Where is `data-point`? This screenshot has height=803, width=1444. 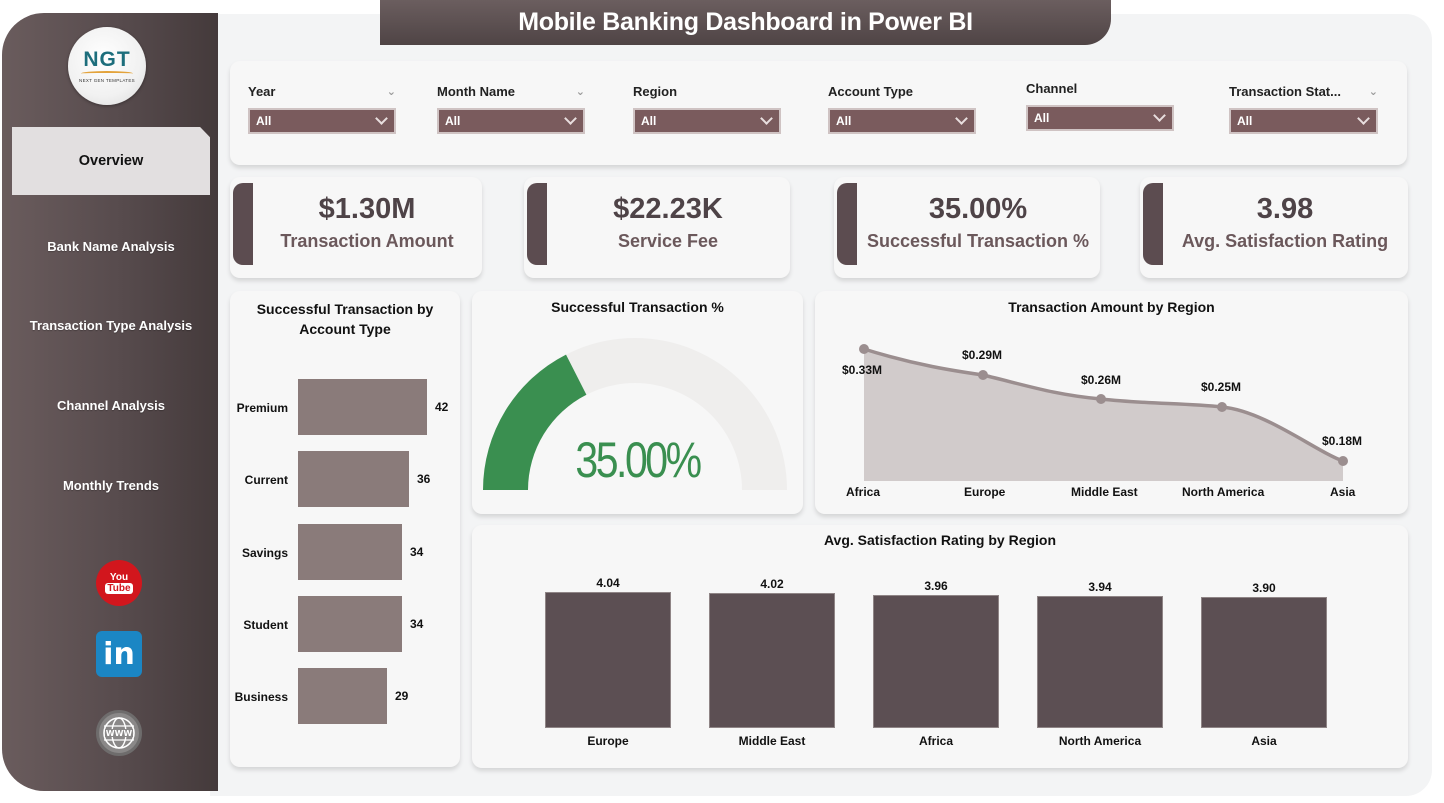
data-point is located at coordinates (1222, 407).